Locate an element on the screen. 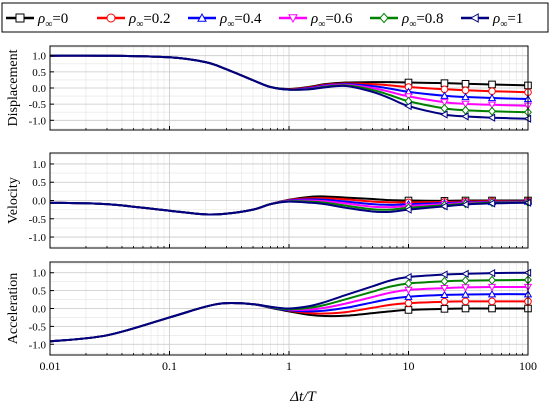 The height and width of the screenshot is (417, 550). legend-value: =1 is located at coordinates (515, 19).